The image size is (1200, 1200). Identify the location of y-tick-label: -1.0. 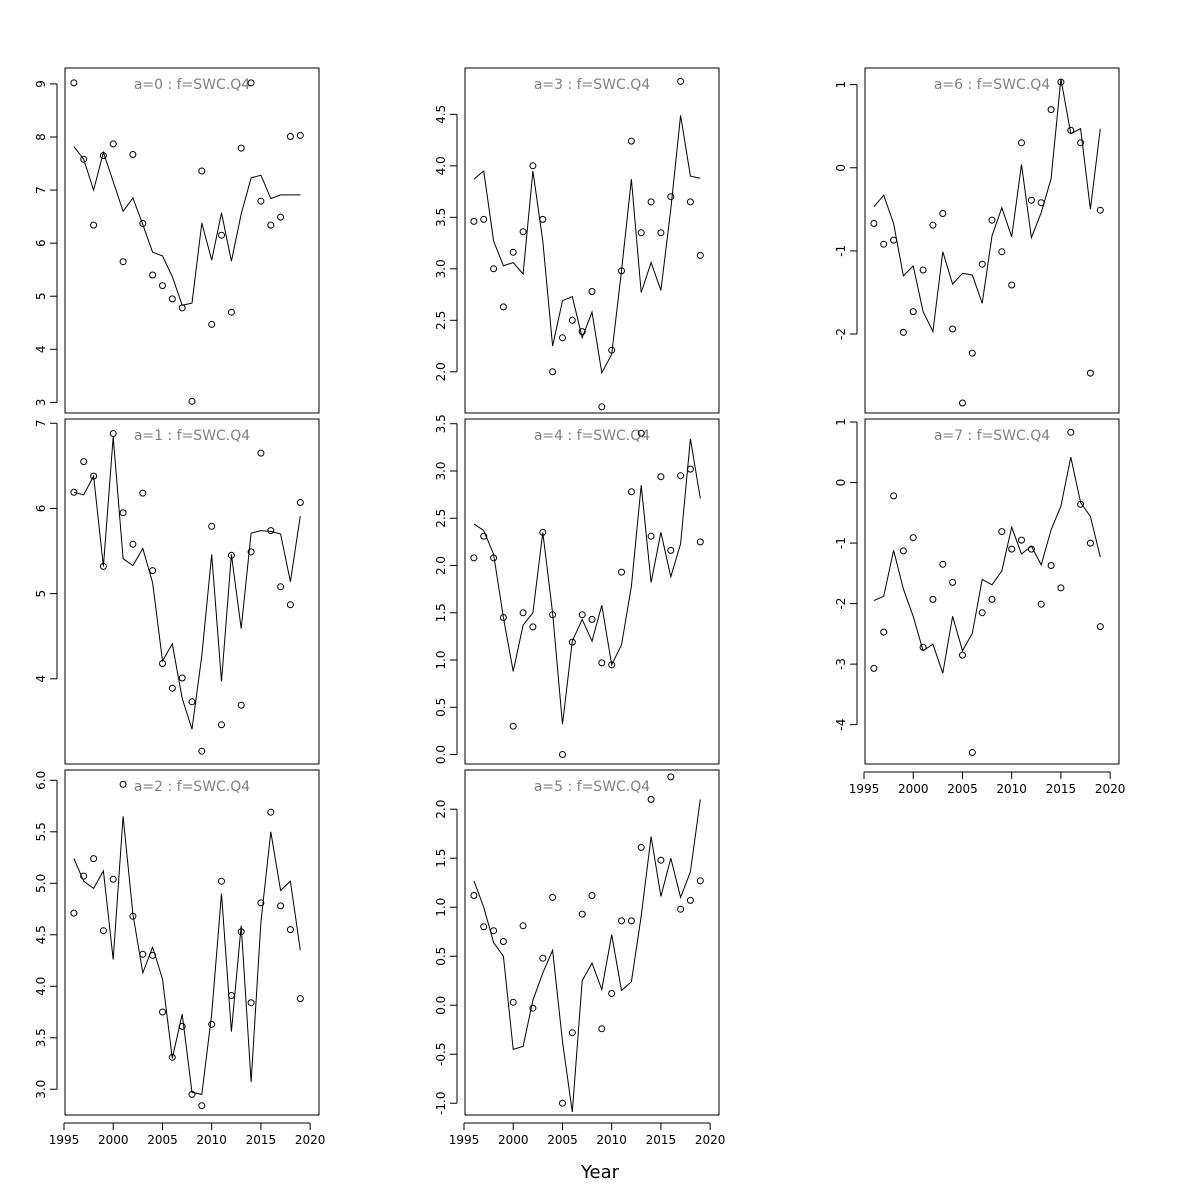
(441, 1103).